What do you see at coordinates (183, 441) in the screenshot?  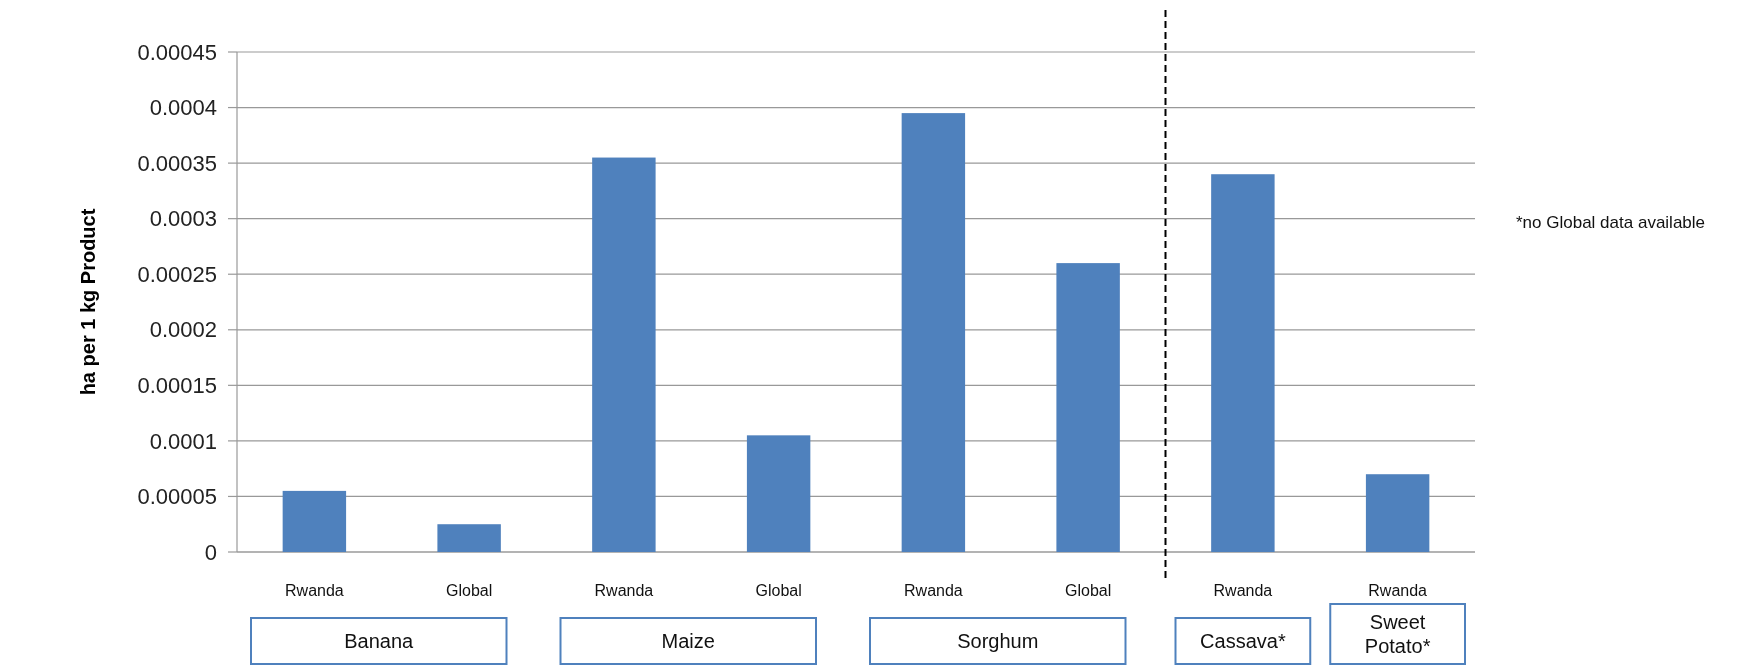 I see `y-tick-label: 0.0001` at bounding box center [183, 441].